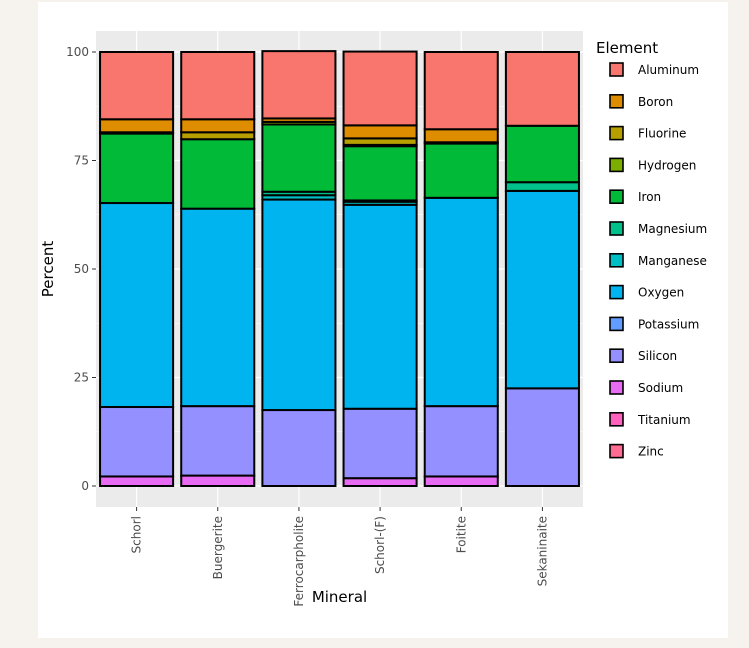 This screenshot has height=648, width=749. I want to click on legend-label-titanium: Titanium, so click(664, 420).